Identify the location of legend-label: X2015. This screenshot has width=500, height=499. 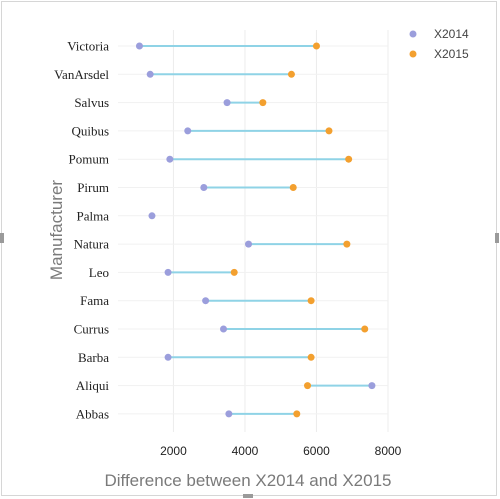
(451, 54).